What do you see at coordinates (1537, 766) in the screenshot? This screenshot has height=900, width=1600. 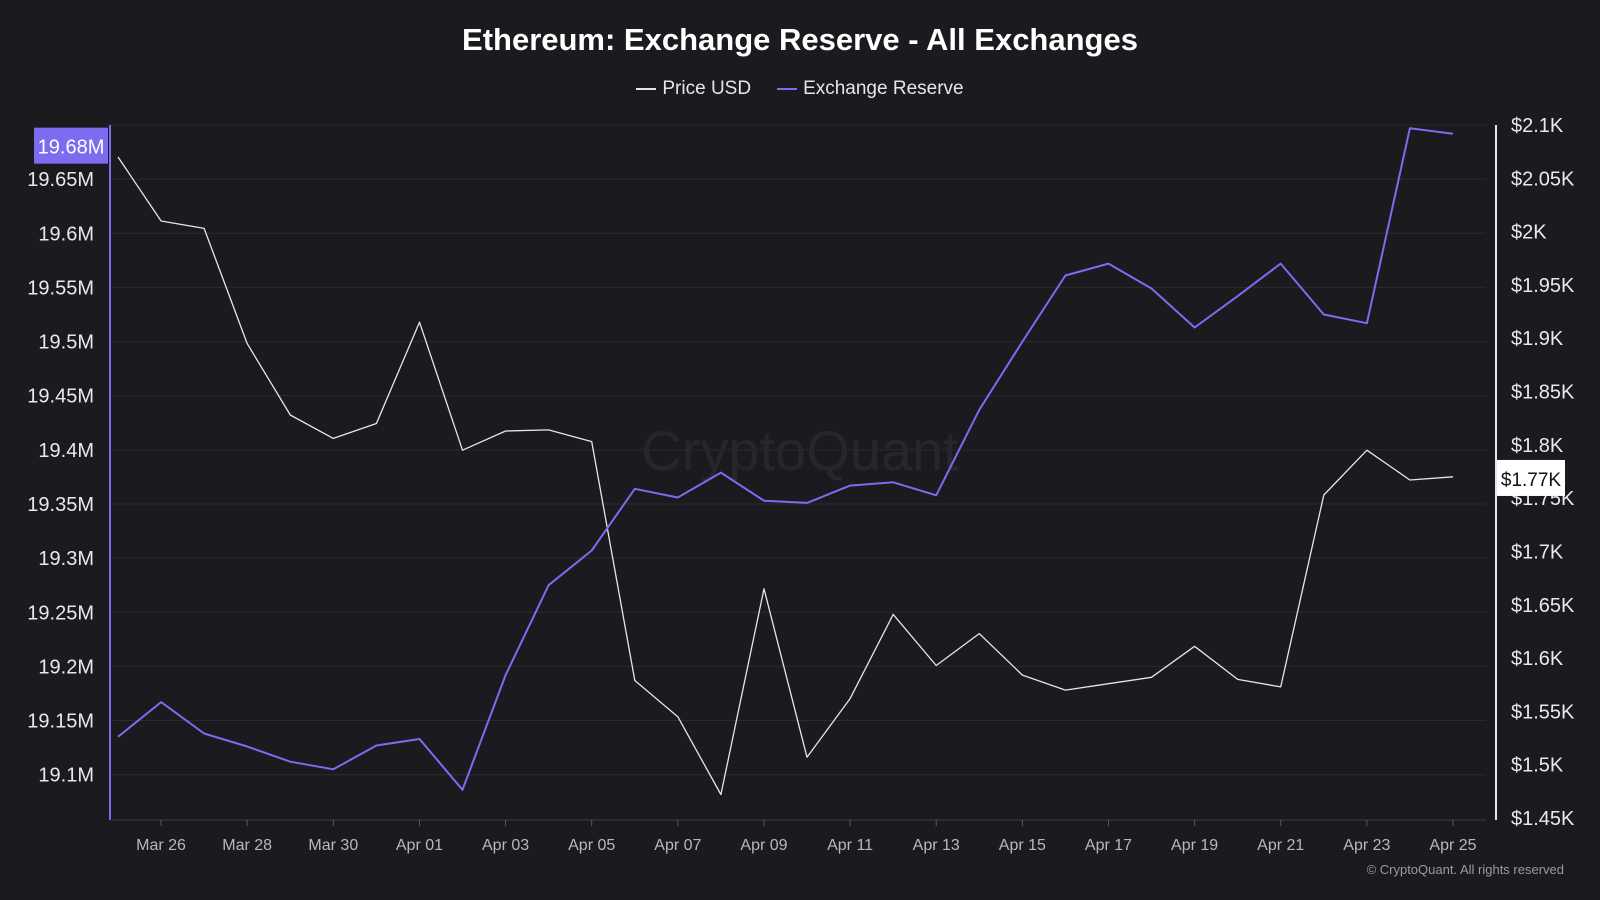 I see `y-right-tick-label: $1.5K` at bounding box center [1537, 766].